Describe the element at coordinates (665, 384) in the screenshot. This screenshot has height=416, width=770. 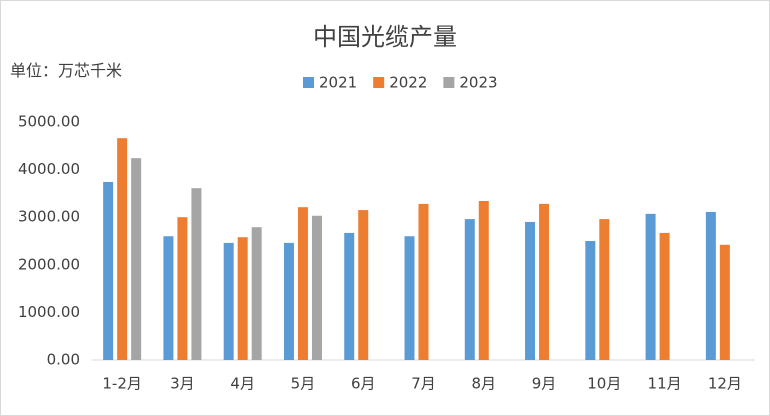
I see `x-tick-label: 11月` at that location.